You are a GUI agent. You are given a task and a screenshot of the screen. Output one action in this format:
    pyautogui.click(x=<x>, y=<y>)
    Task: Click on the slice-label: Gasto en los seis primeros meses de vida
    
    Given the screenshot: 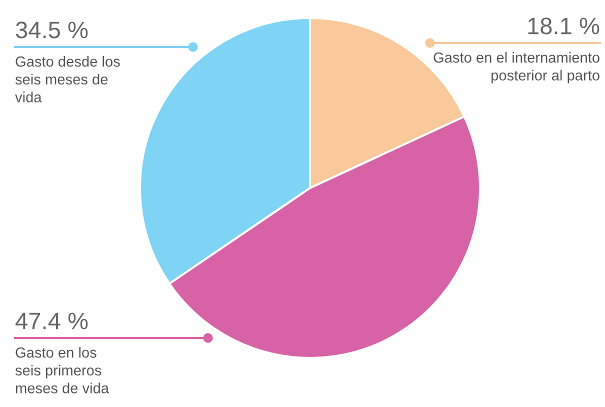 What is the action you would take?
    pyautogui.click(x=62, y=370)
    